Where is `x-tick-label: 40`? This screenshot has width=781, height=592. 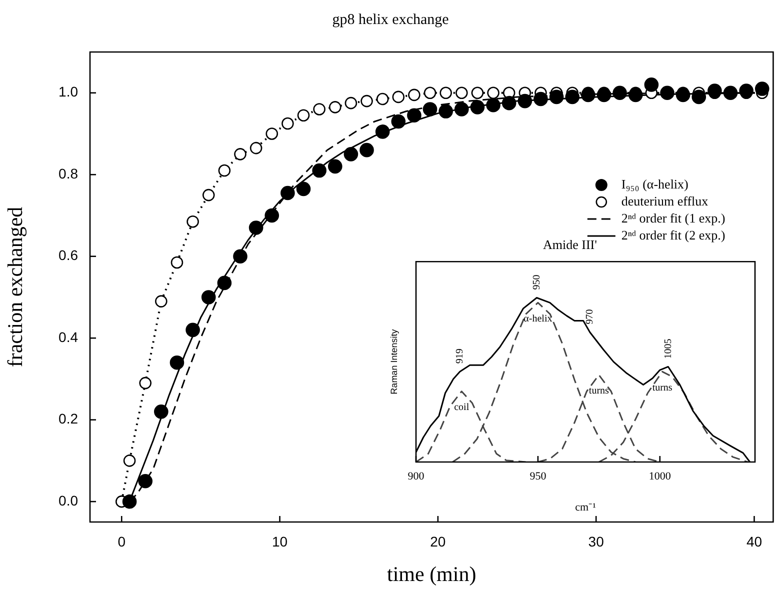 x-tick-label: 40 is located at coordinates (754, 541).